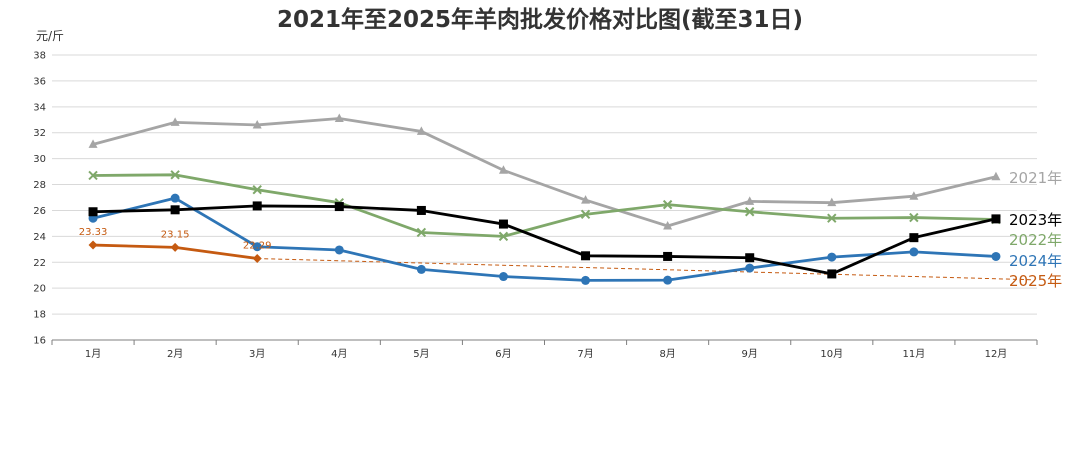 Image resolution: width=1080 pixels, height=449 pixels. Describe the element at coordinates (1035, 220) in the screenshot. I see `series-label: 2023年` at that location.